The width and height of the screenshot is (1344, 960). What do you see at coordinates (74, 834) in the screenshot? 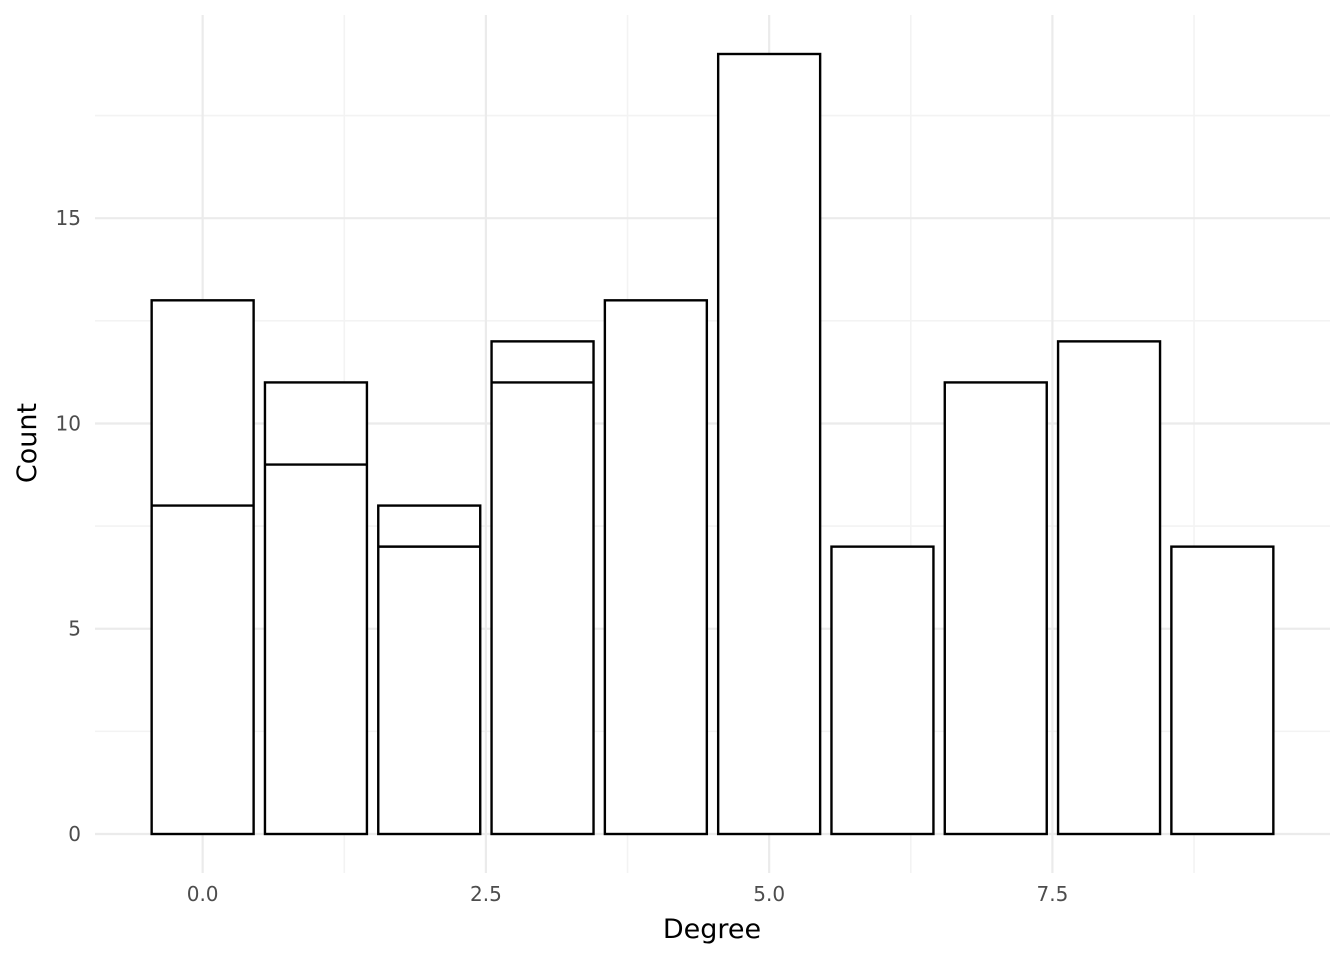
I see `y-tick-label: 0` at bounding box center [74, 834].